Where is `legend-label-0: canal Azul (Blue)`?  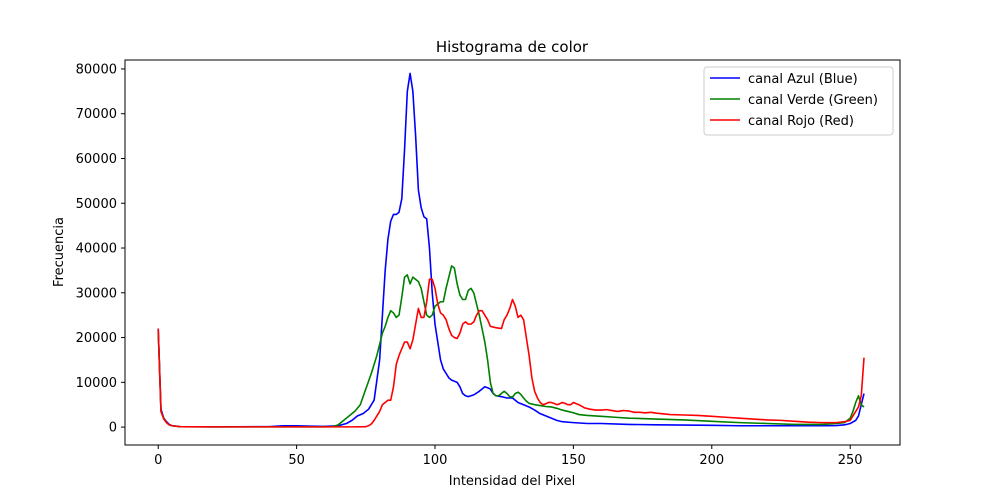
legend-label-0: canal Azul (Blue) is located at coordinates (803, 79).